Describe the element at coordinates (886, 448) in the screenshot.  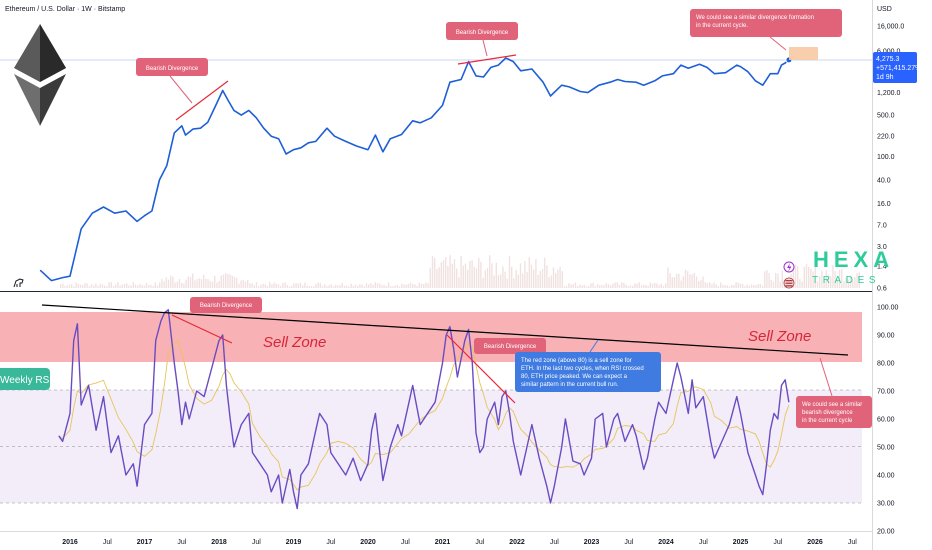
I see `rsi-axis-tick: 50.00` at that location.